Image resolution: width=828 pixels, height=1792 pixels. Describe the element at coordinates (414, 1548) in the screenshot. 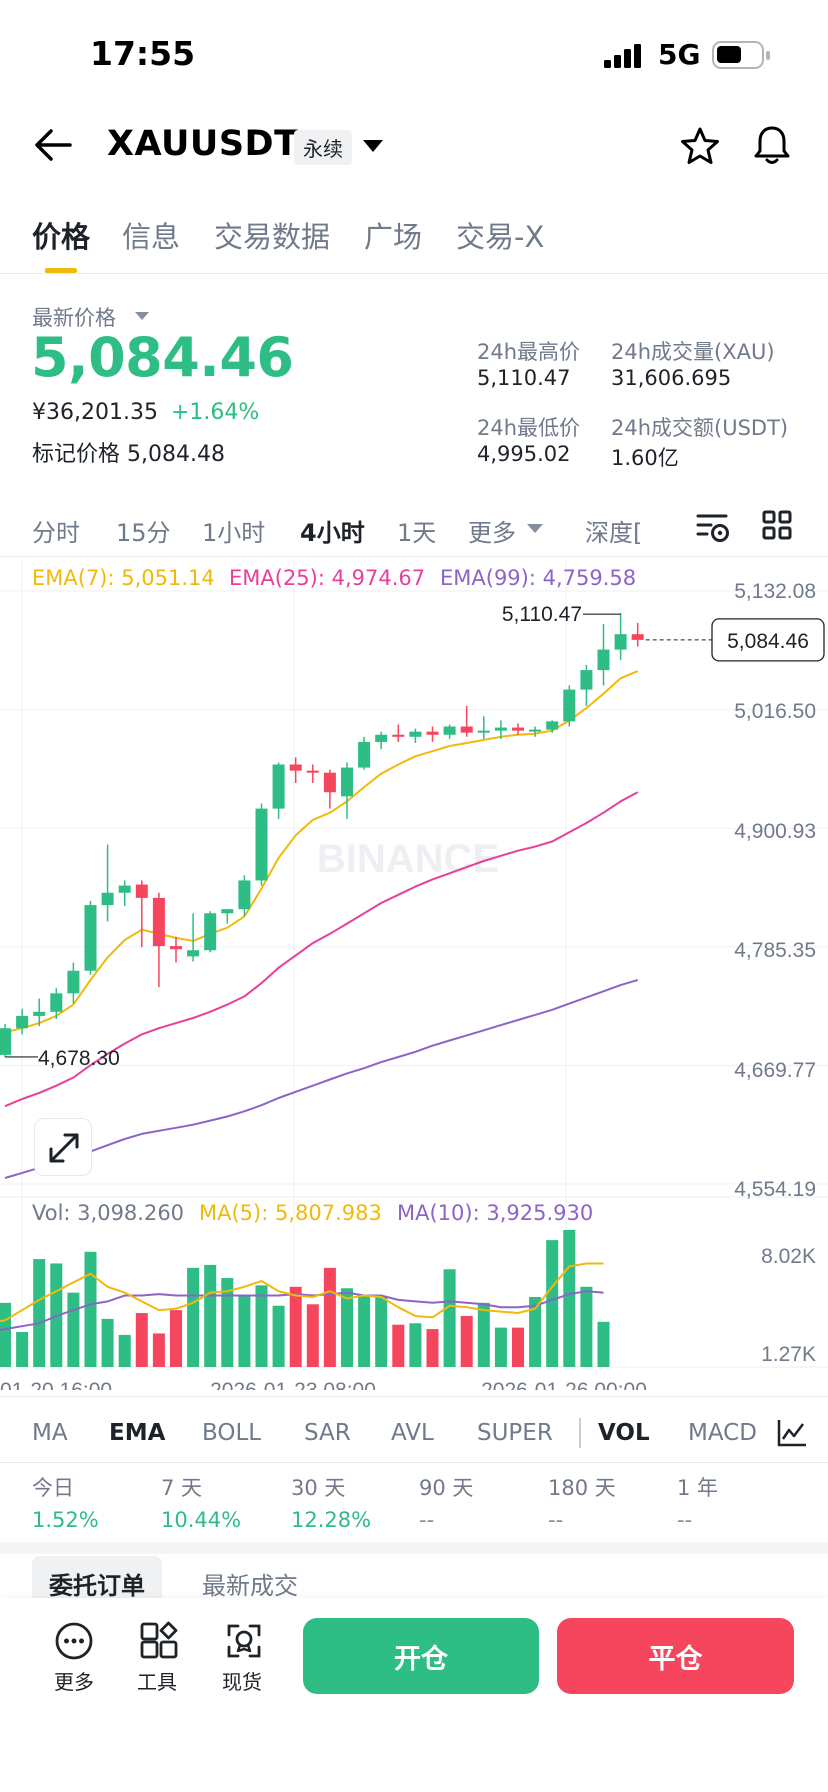

I see `section-separator` at that location.